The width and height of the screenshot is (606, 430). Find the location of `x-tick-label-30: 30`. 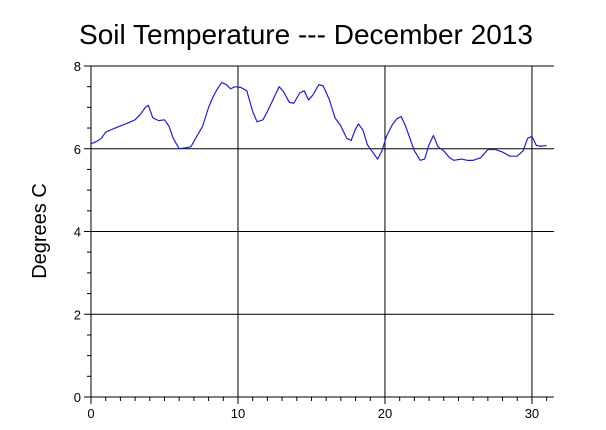

x-tick-label-30: 30 is located at coordinates (532, 413).